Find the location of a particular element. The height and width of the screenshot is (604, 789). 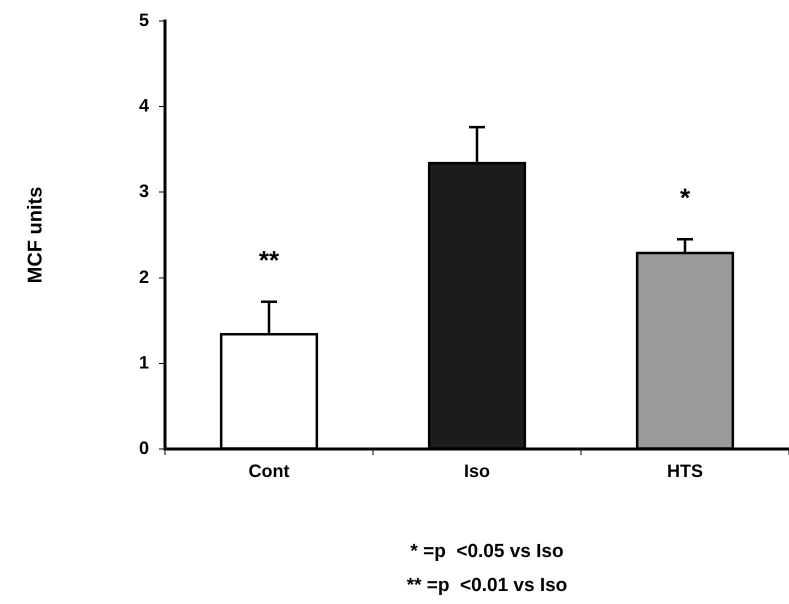

text: ** =p <0.01 vs Iso is located at coordinates (487, 585).